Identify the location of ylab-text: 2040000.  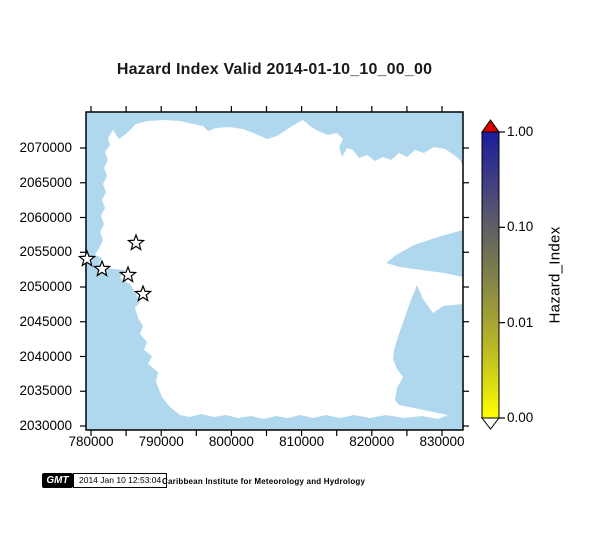
(45, 356).